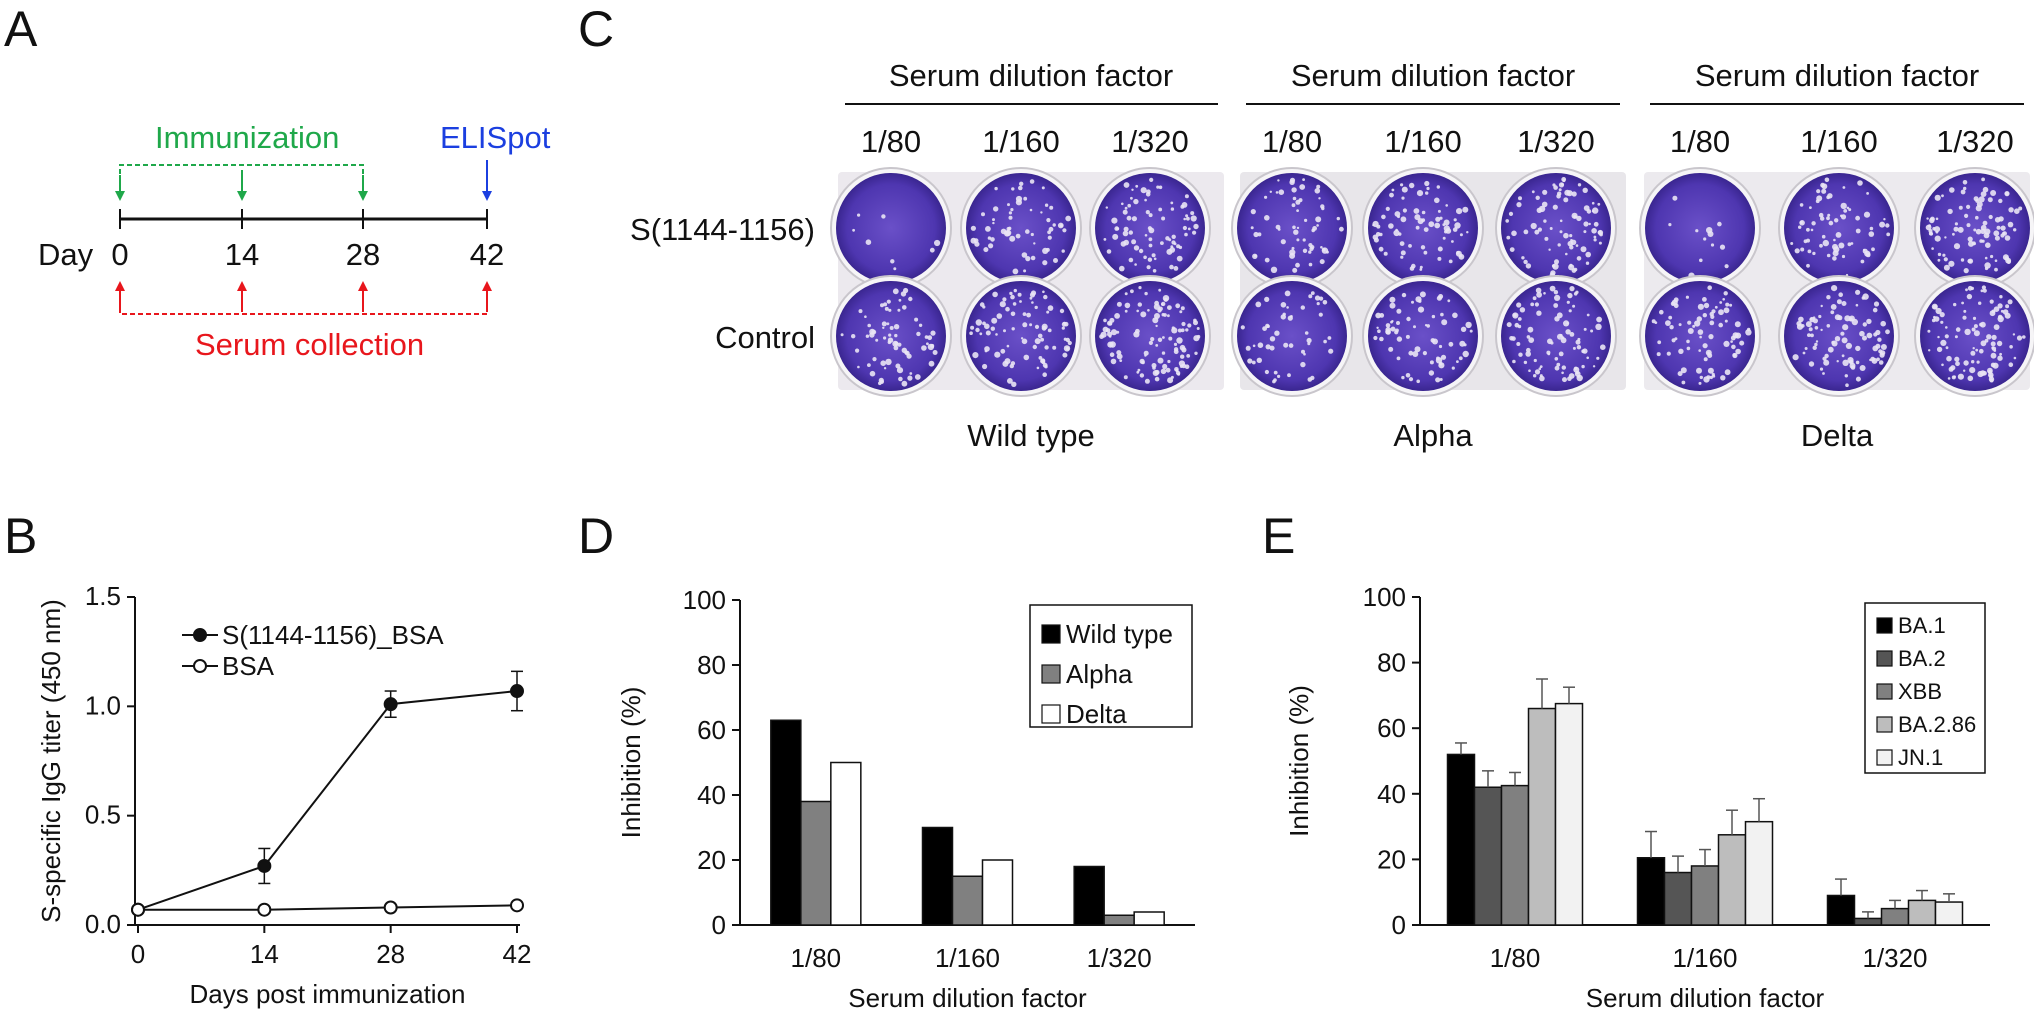 The height and width of the screenshot is (1015, 2034). Describe the element at coordinates (1119, 958) in the screenshot. I see `x-tick-label: 1/320` at that location.